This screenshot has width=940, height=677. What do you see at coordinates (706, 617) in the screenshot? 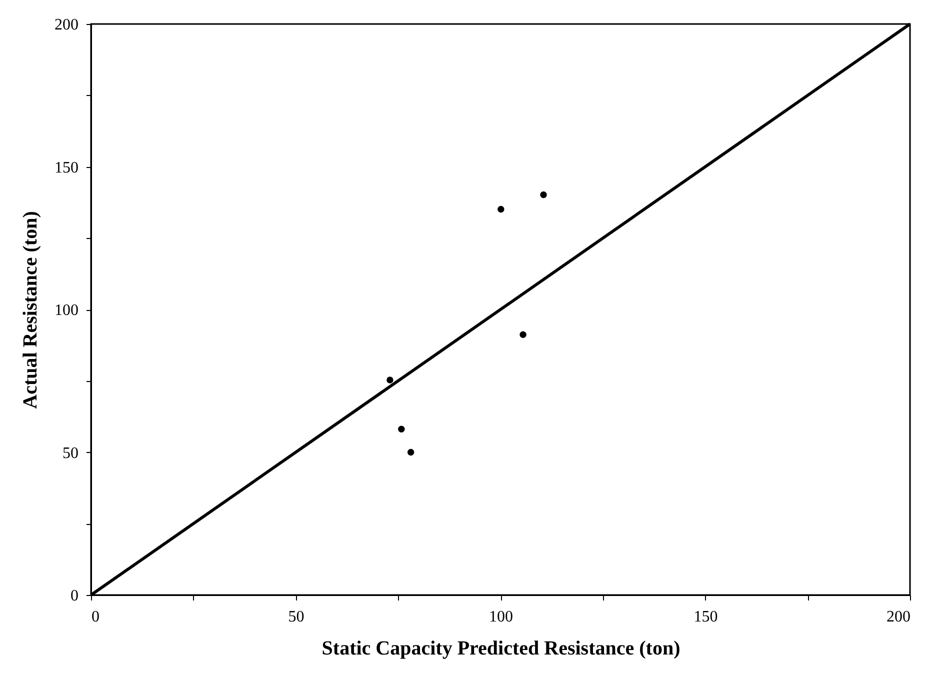
I see `x-tick-label: 150` at bounding box center [706, 617].